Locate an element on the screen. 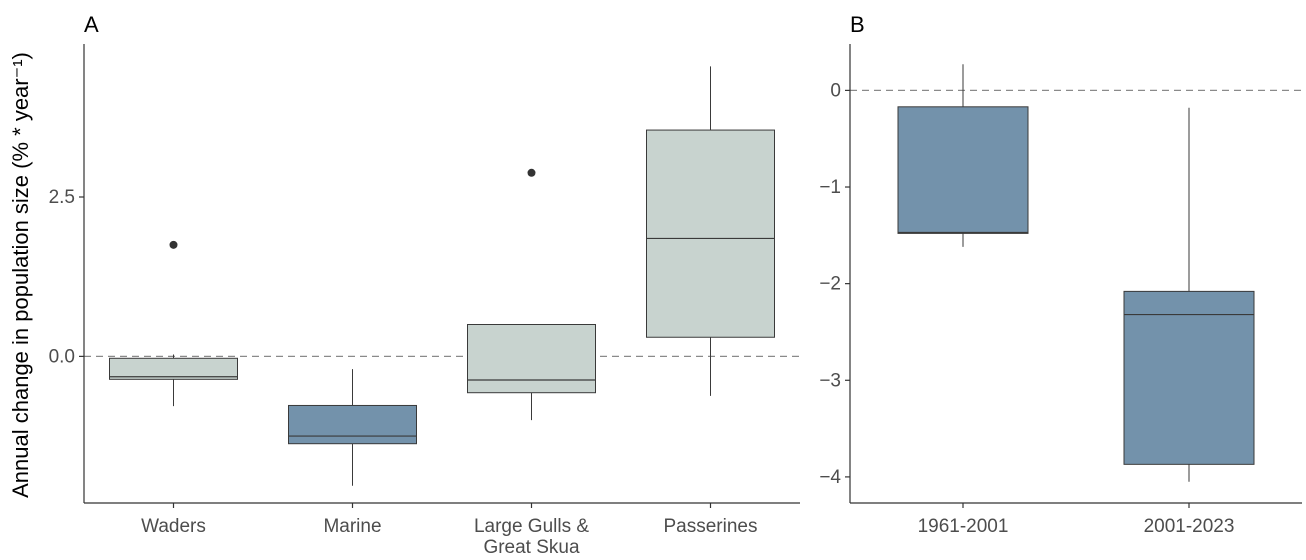 The width and height of the screenshot is (1306, 560). y-tick-label: −4 is located at coordinates (830, 477).